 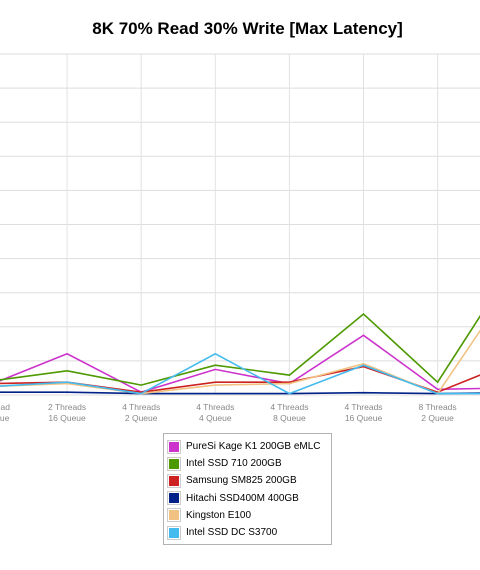 I want to click on series-lines, so click(x=240, y=353).